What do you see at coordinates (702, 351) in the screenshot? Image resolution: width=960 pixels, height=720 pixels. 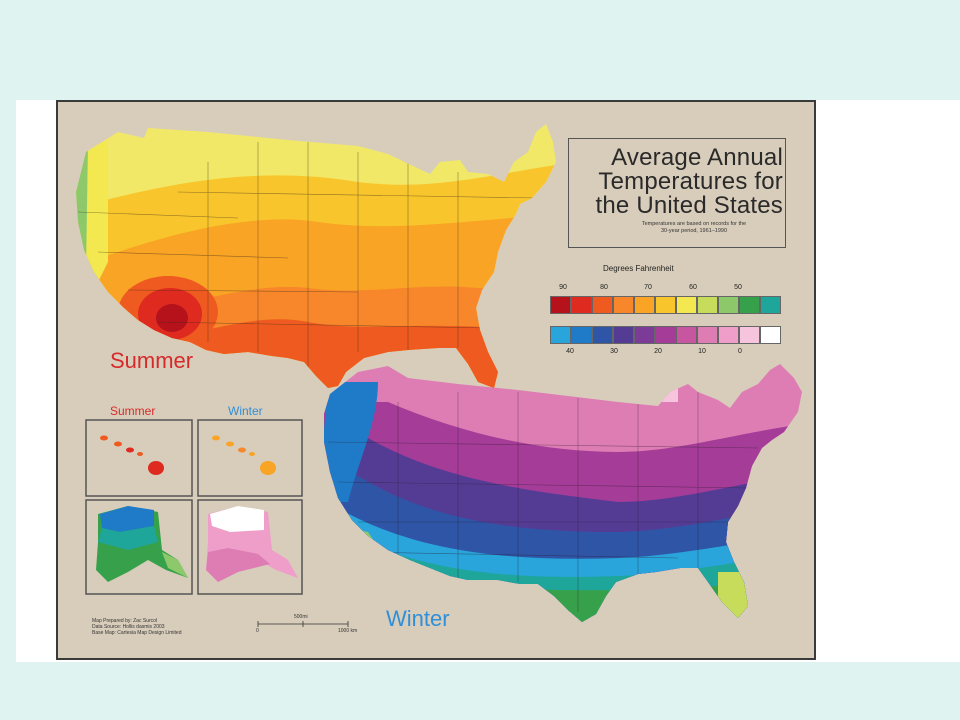 I see `legend-tick-10: 10` at bounding box center [702, 351].